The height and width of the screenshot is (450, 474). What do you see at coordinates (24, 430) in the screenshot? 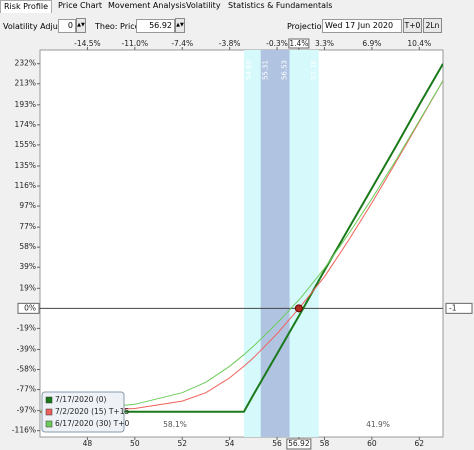
I see `y-tick-label: -116%` at bounding box center [24, 430].